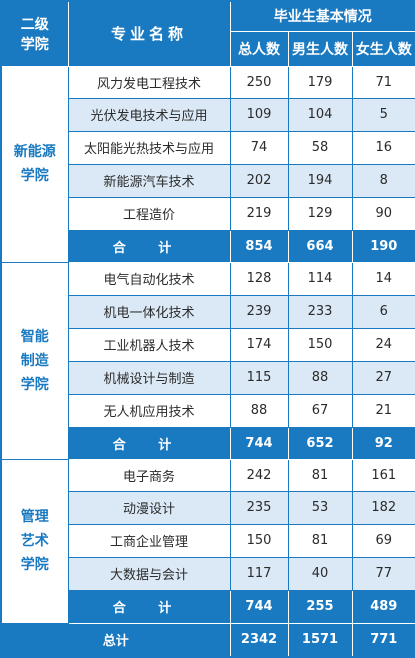 This screenshot has height=658, width=415. What do you see at coordinates (259, 48) in the screenshot?
I see `total-col-header: 总人数` at bounding box center [259, 48].